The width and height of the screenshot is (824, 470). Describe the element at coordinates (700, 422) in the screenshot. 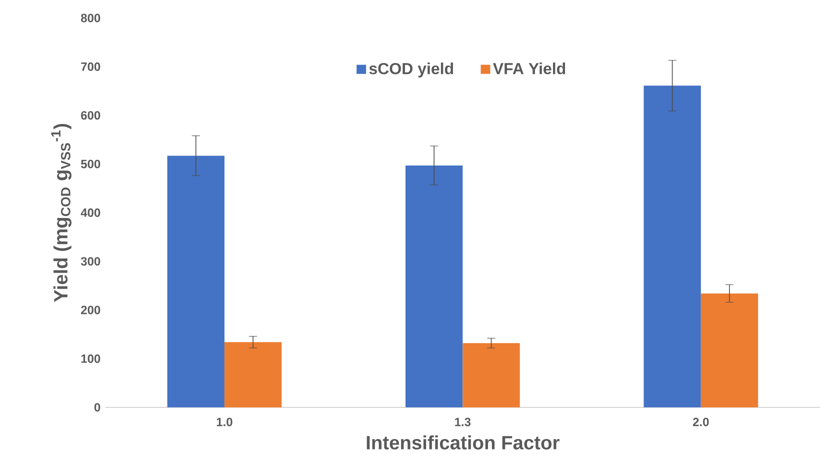

I see `x-tick-label: 2.0` at that location.